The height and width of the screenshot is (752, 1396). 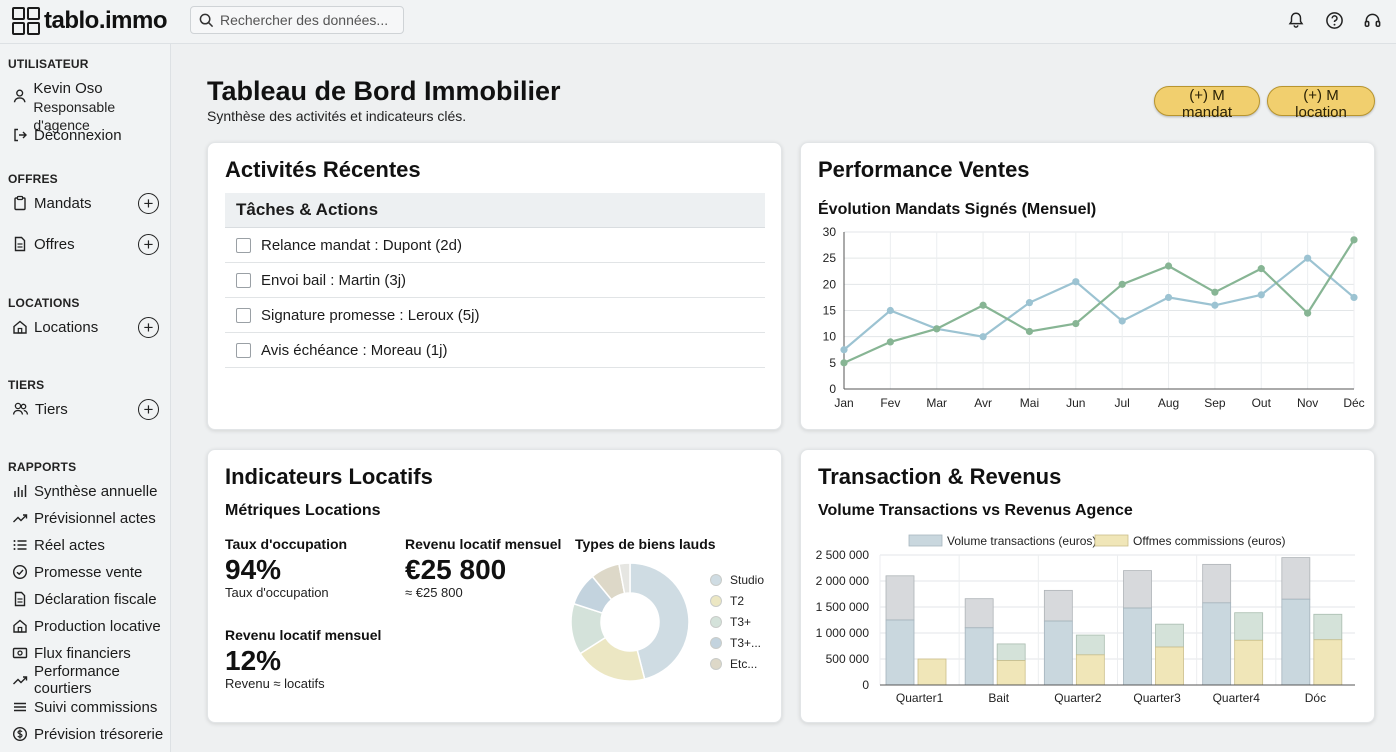 What do you see at coordinates (747, 580) in the screenshot?
I see `legend-label: Studio` at bounding box center [747, 580].